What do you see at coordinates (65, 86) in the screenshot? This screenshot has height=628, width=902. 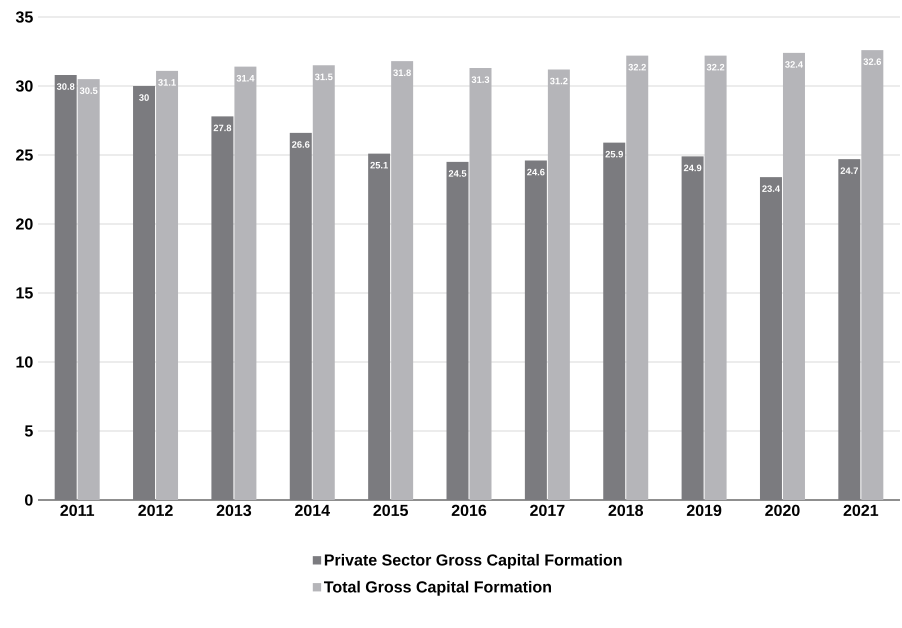 I see `data-label: 30.8` at bounding box center [65, 86].